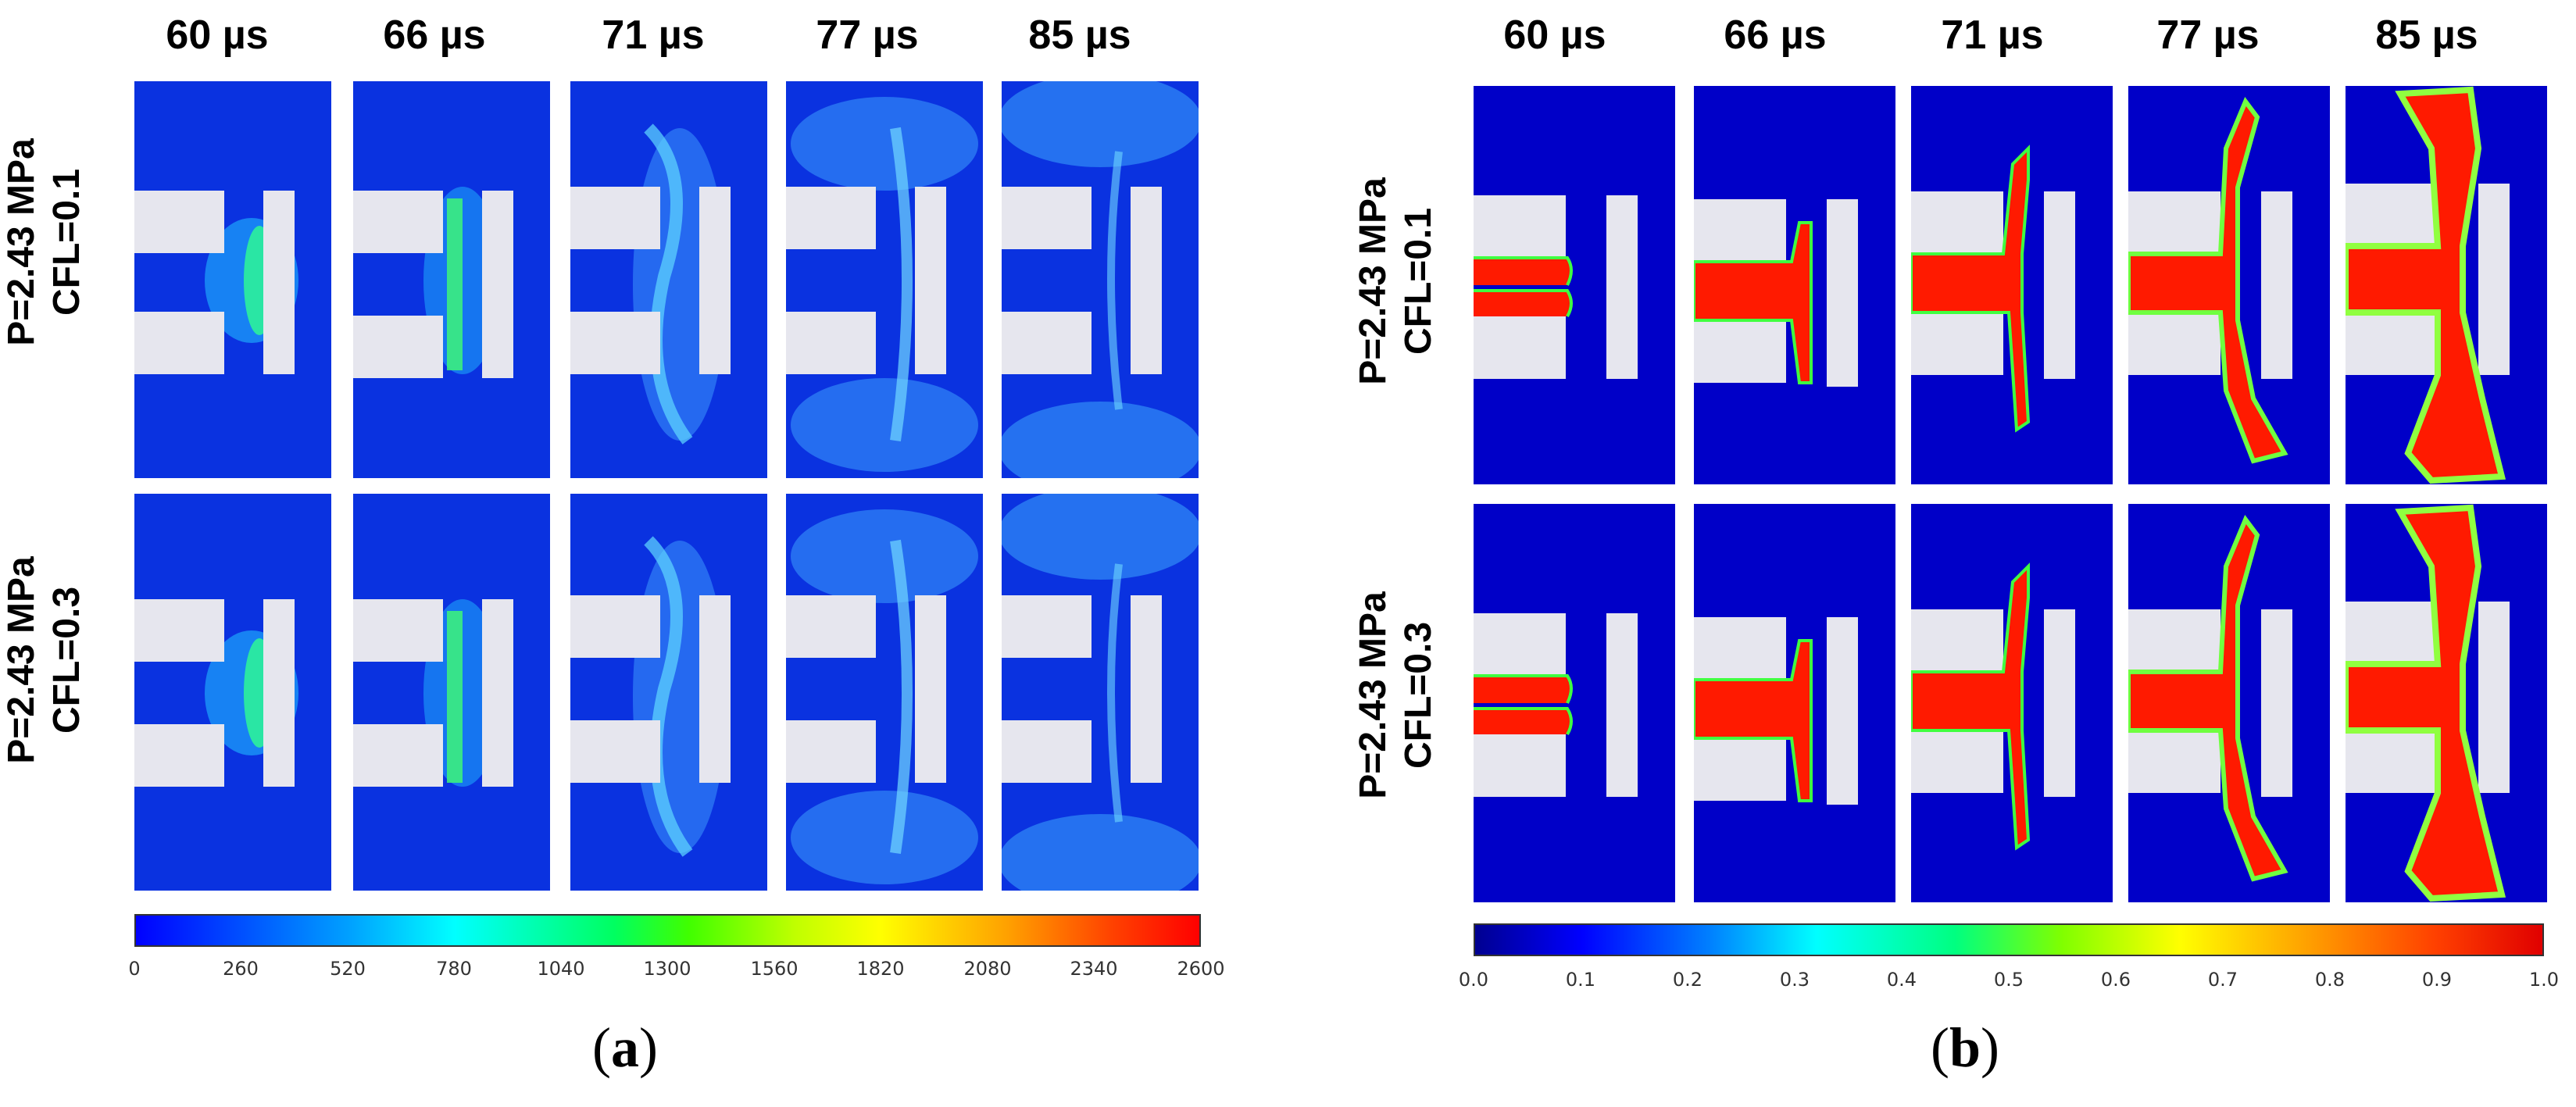 This screenshot has height=1107, width=2576. What do you see at coordinates (1795, 980) in the screenshot?
I see `colorbar-tick: 0.3` at bounding box center [1795, 980].